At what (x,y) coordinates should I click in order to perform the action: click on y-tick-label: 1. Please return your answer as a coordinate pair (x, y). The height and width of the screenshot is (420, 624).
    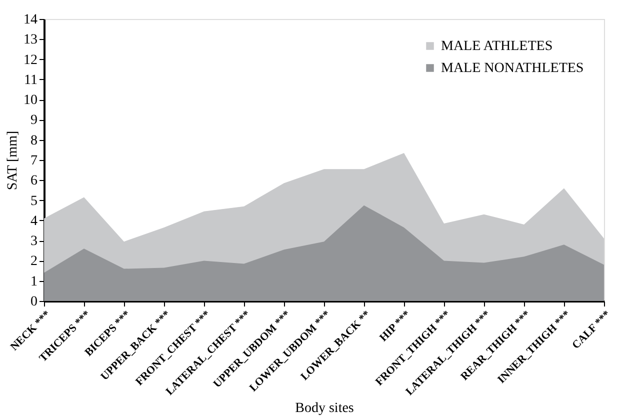
    Looking at the image, I should click on (34, 282).